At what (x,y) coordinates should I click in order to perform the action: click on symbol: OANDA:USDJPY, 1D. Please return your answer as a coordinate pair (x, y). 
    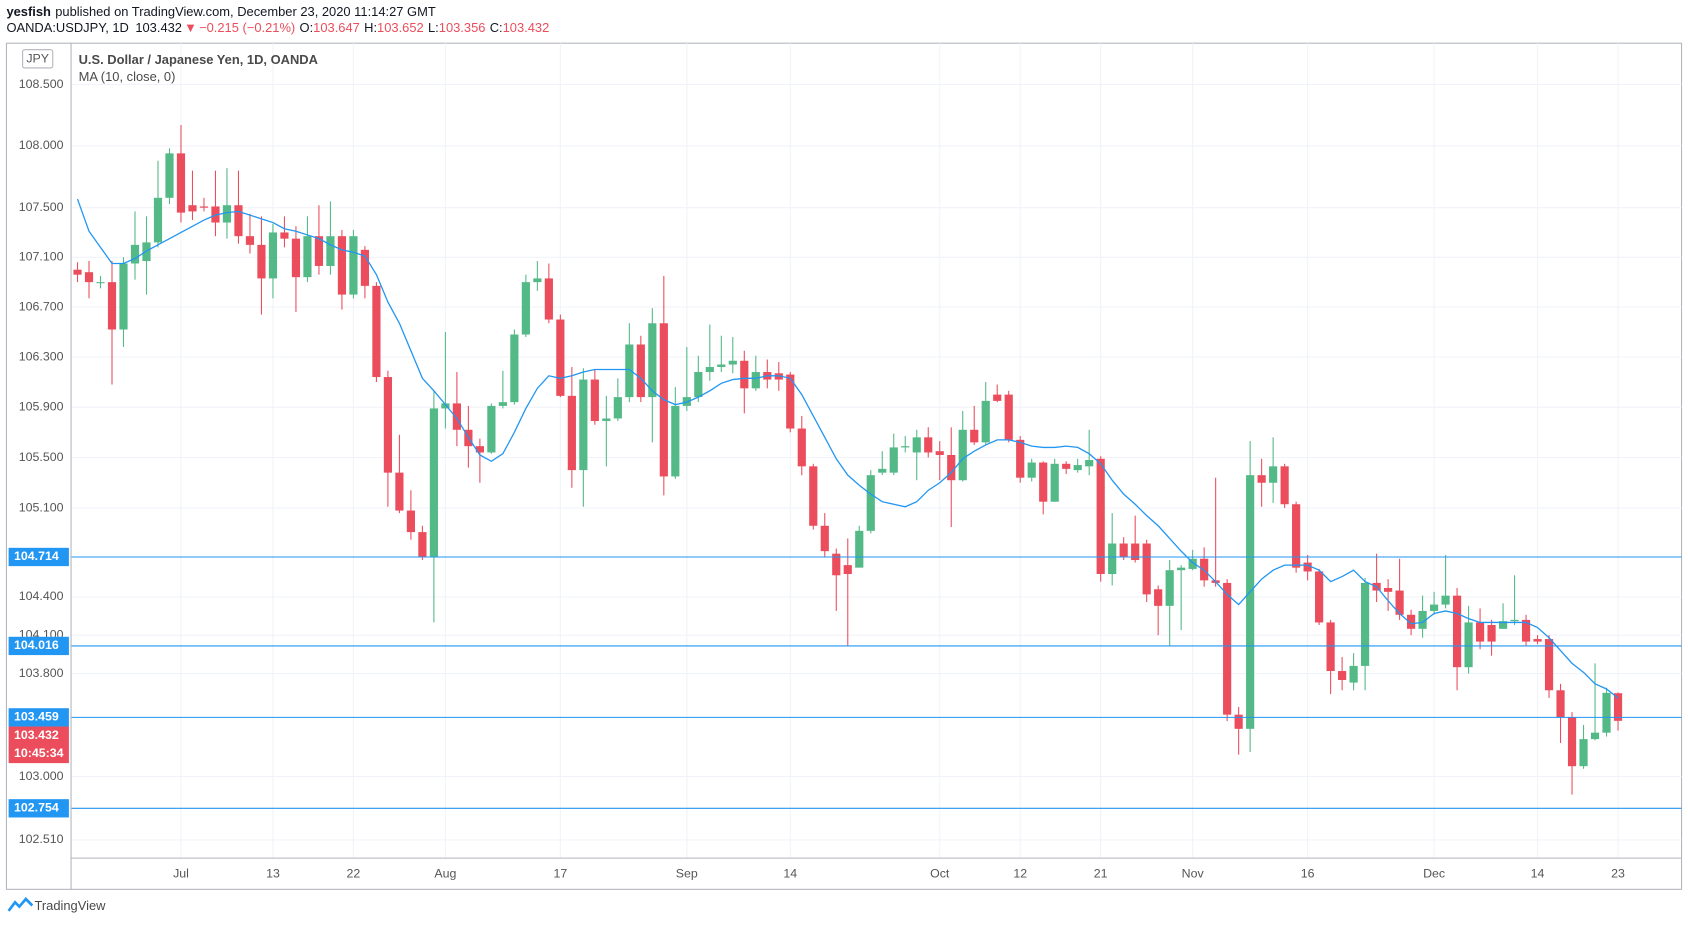
    Looking at the image, I should click on (67, 28).